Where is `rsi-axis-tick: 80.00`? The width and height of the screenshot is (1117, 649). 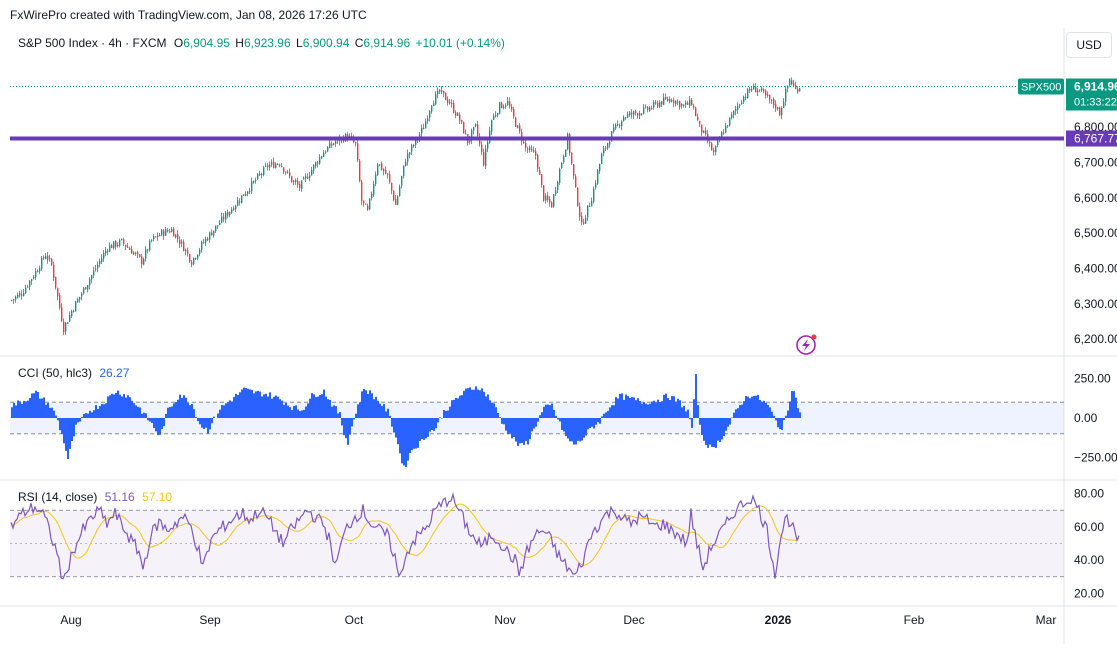
rsi-axis-tick: 80.00 is located at coordinates (1089, 494).